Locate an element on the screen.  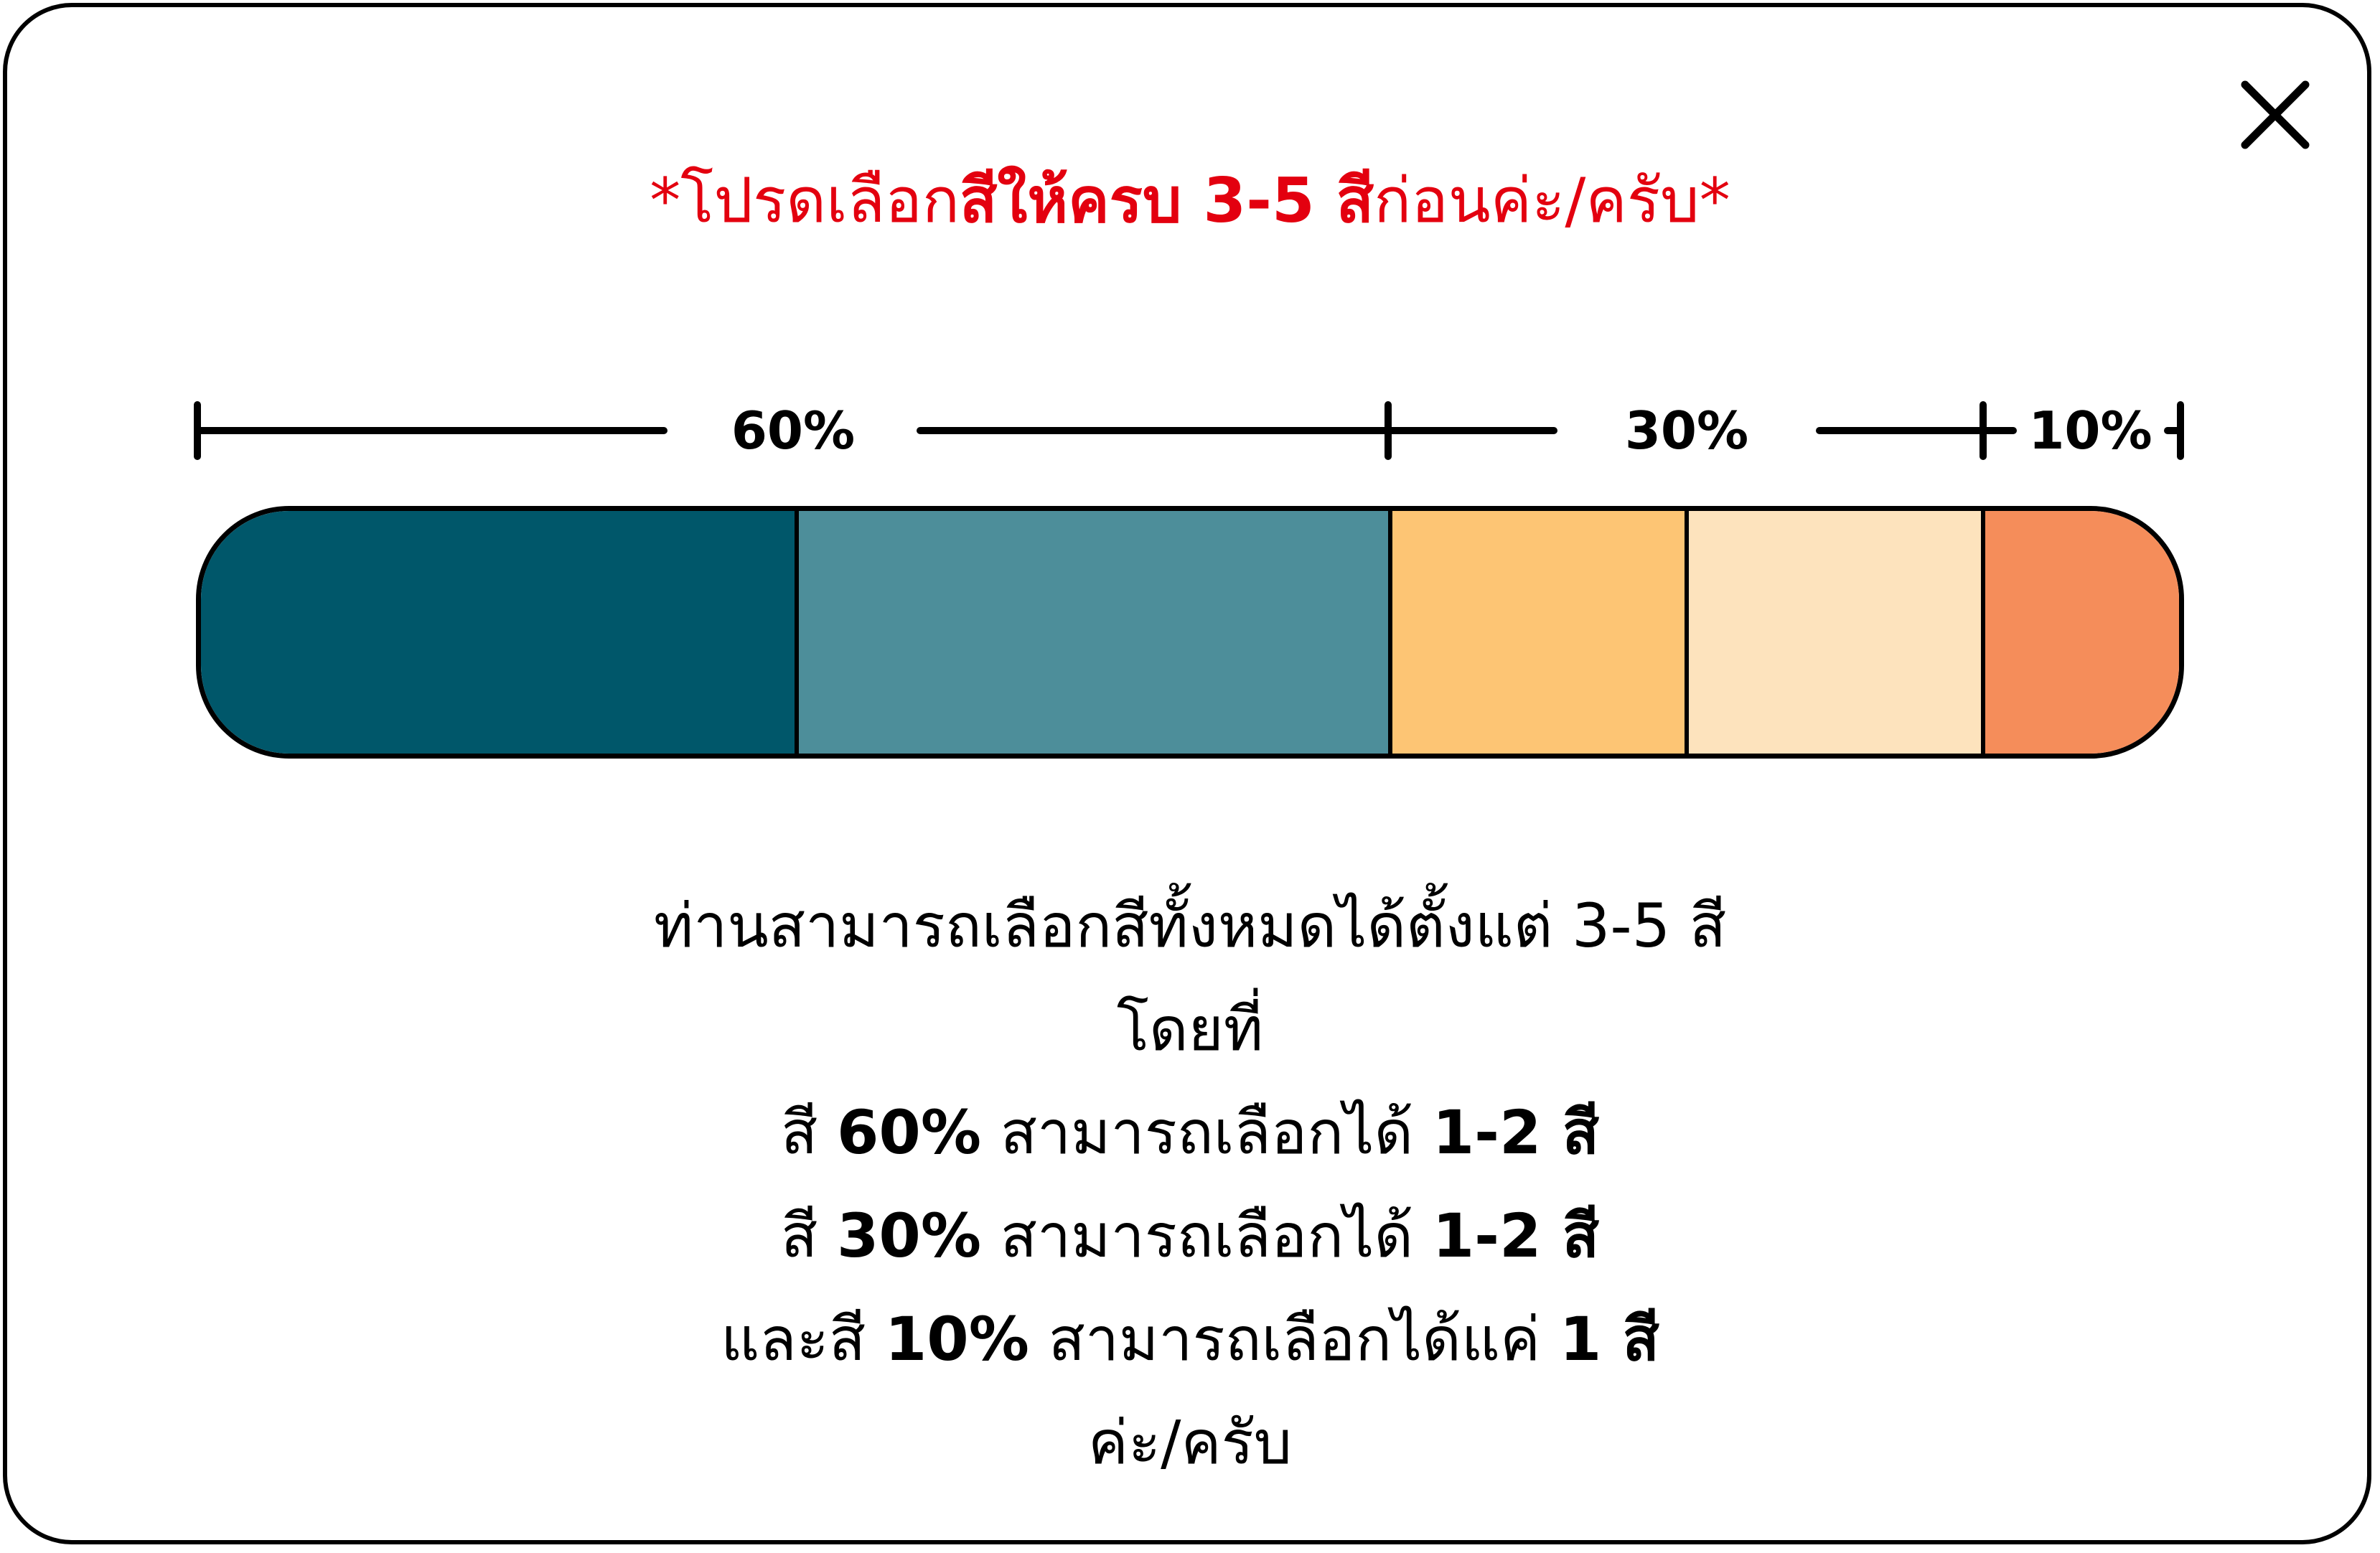
instruction-text: และสี is located at coordinates (803, 1339).